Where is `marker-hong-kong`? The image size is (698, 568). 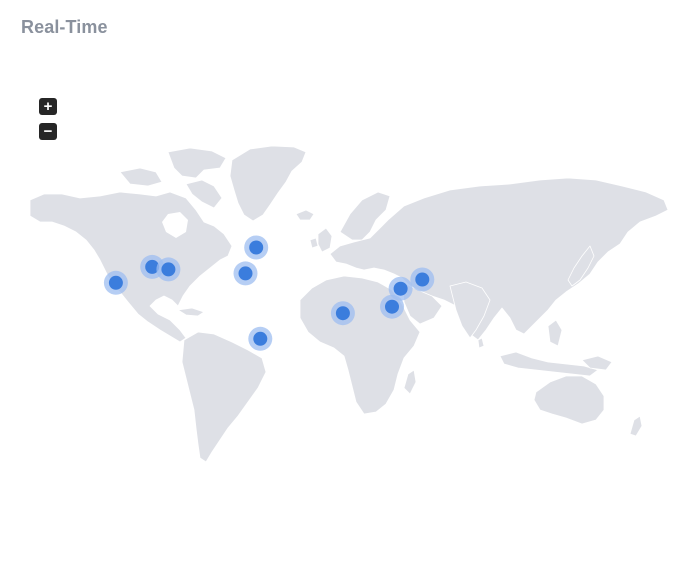 marker-hong-kong is located at coordinates (392, 306).